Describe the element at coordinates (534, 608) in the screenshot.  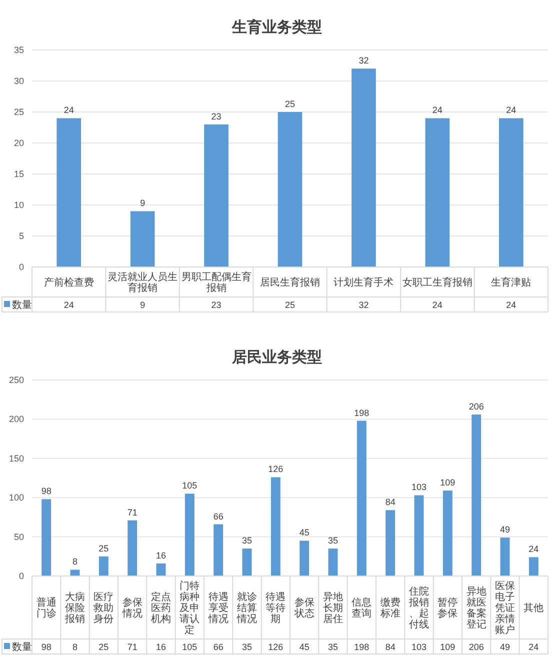
I see `x-tick-label: 其他` at that location.